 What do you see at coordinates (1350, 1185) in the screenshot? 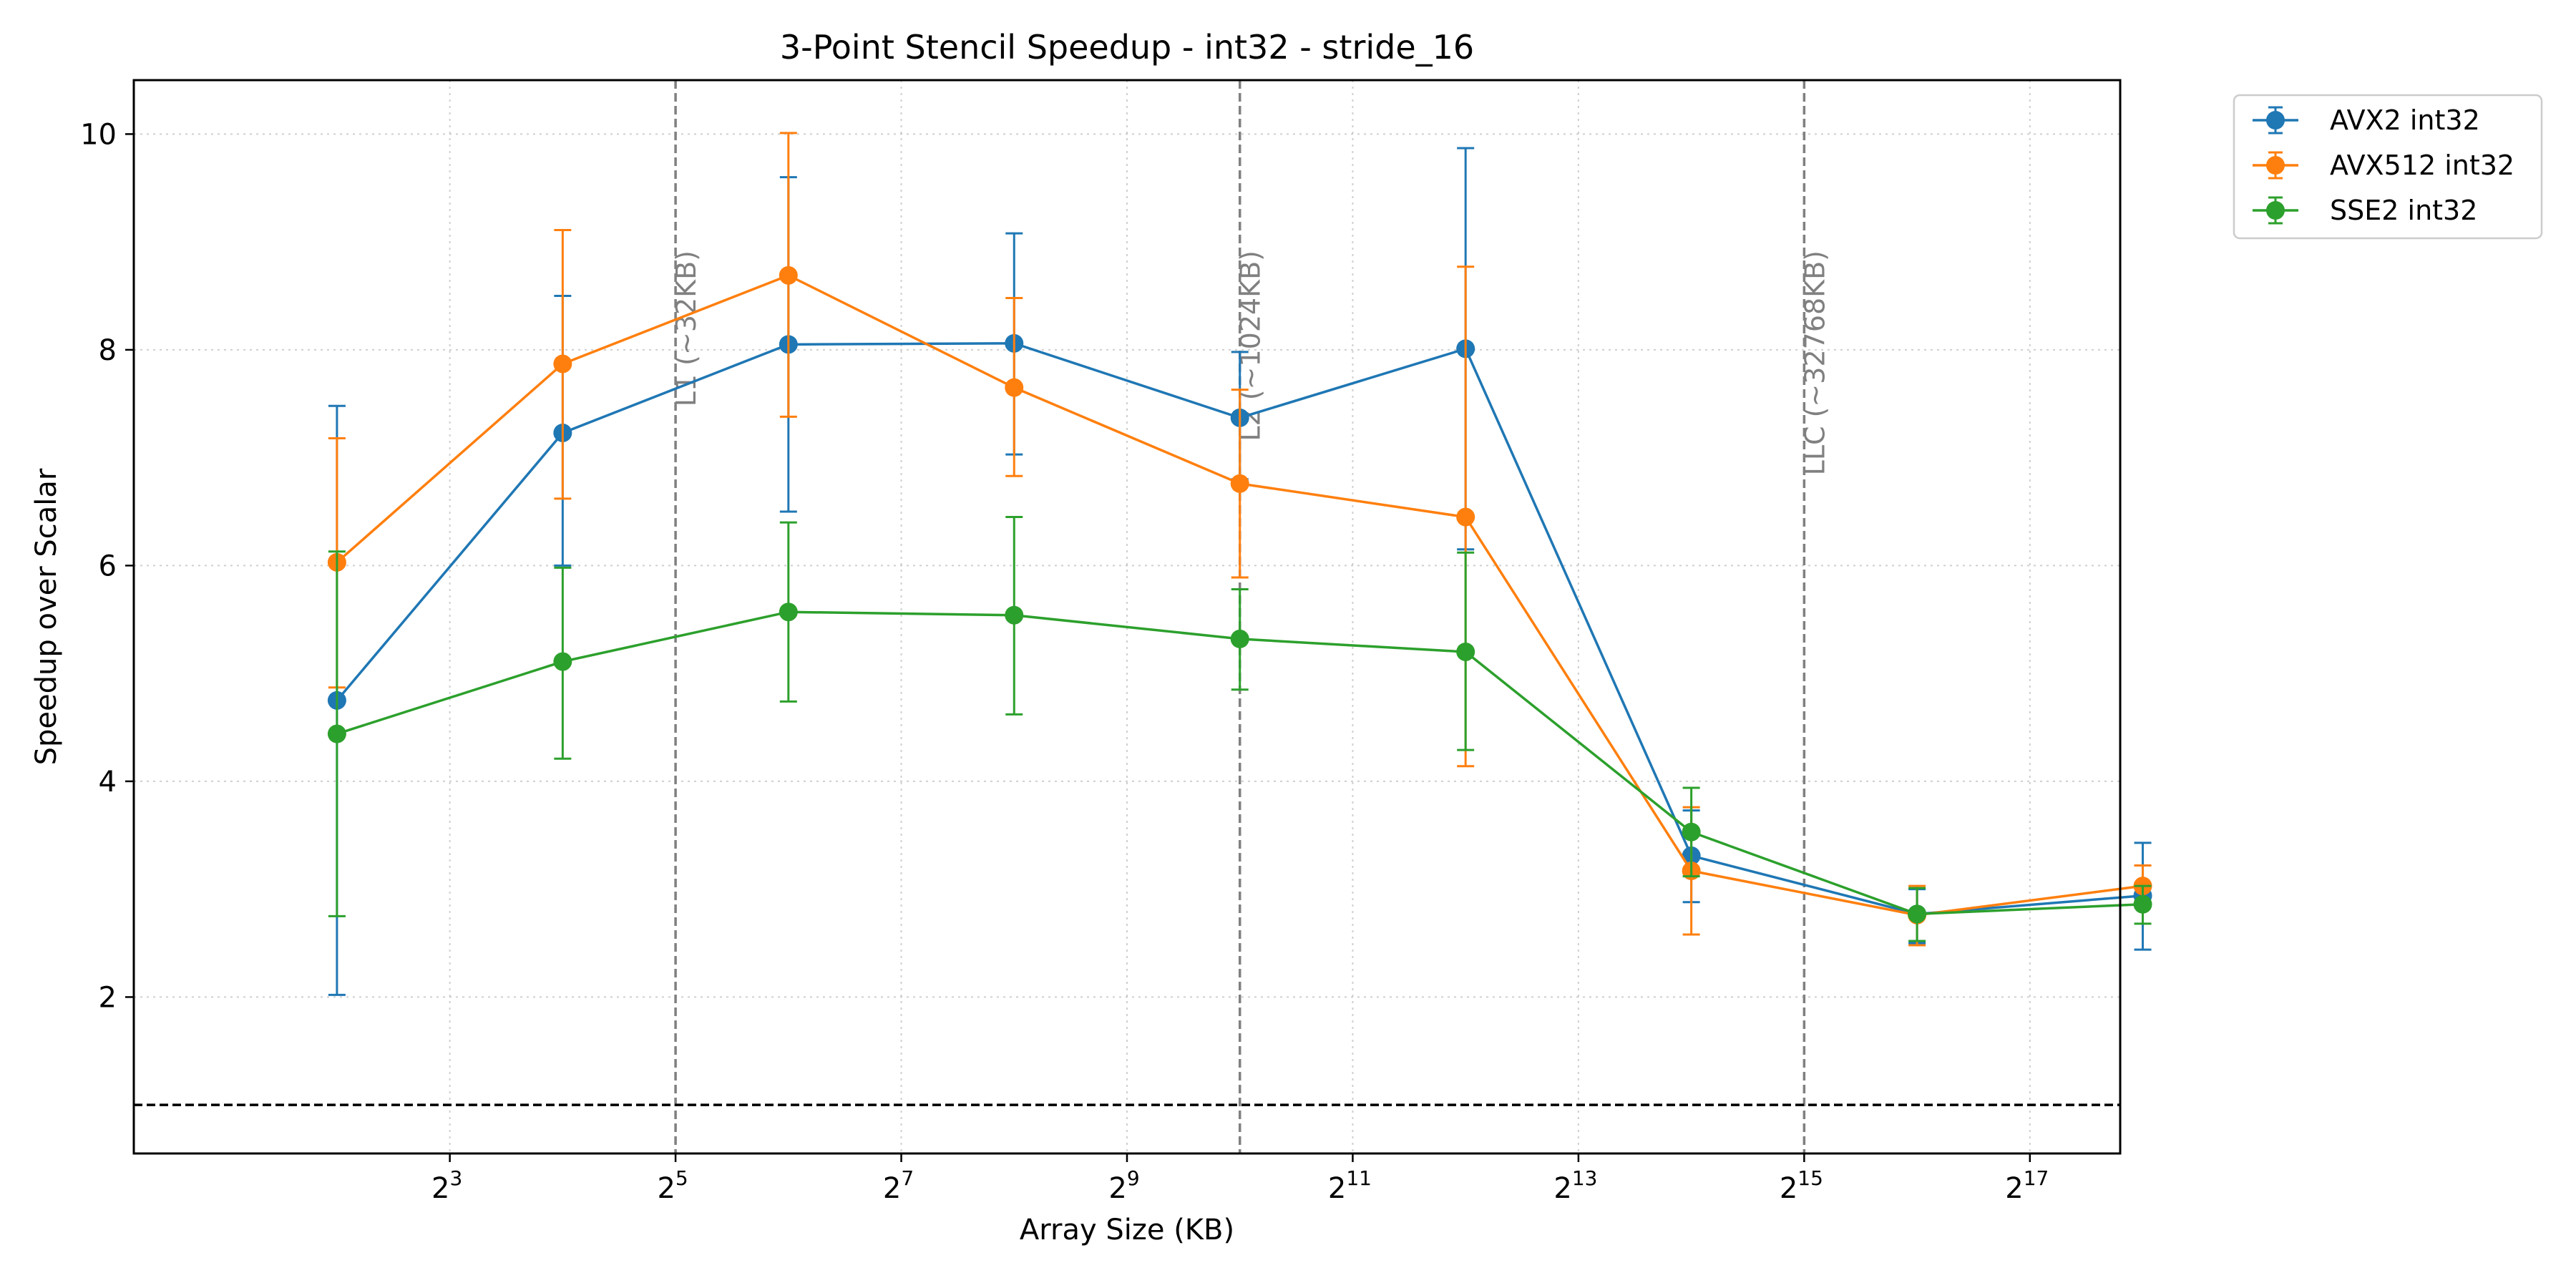
I see `x-tick-label: 211` at bounding box center [1350, 1185].